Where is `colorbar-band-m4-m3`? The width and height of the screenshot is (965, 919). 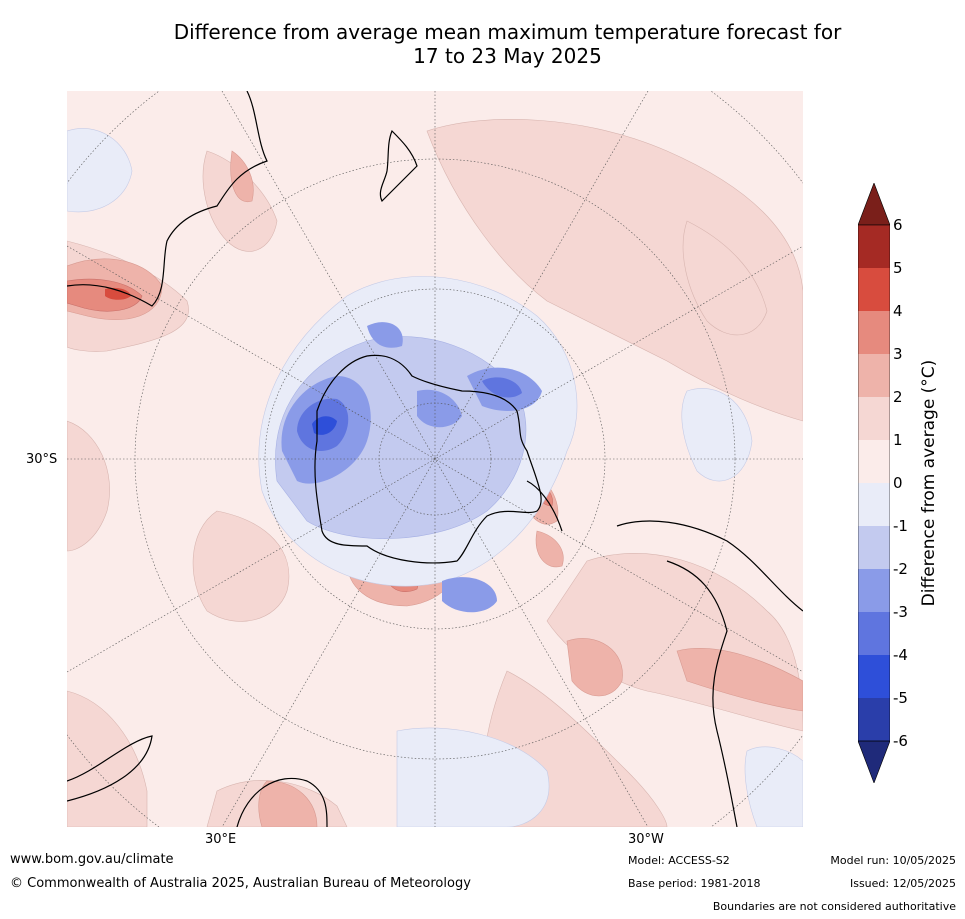 colorbar-band-m4-m3 is located at coordinates (874, 633).